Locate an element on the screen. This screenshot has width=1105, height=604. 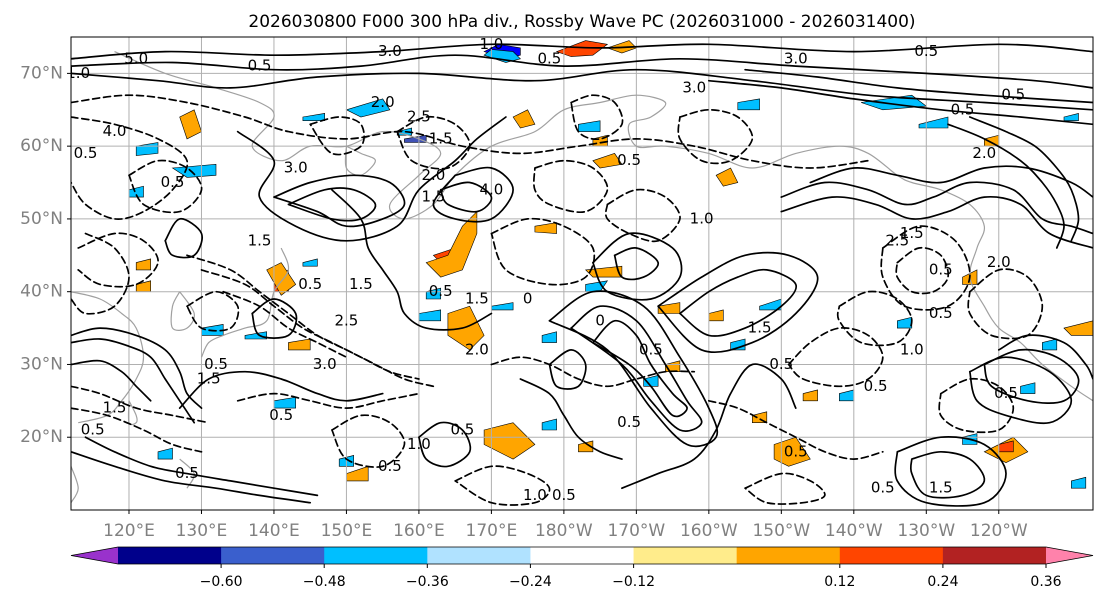
colorbar-tick-label: −0.48 is located at coordinates (324, 582).